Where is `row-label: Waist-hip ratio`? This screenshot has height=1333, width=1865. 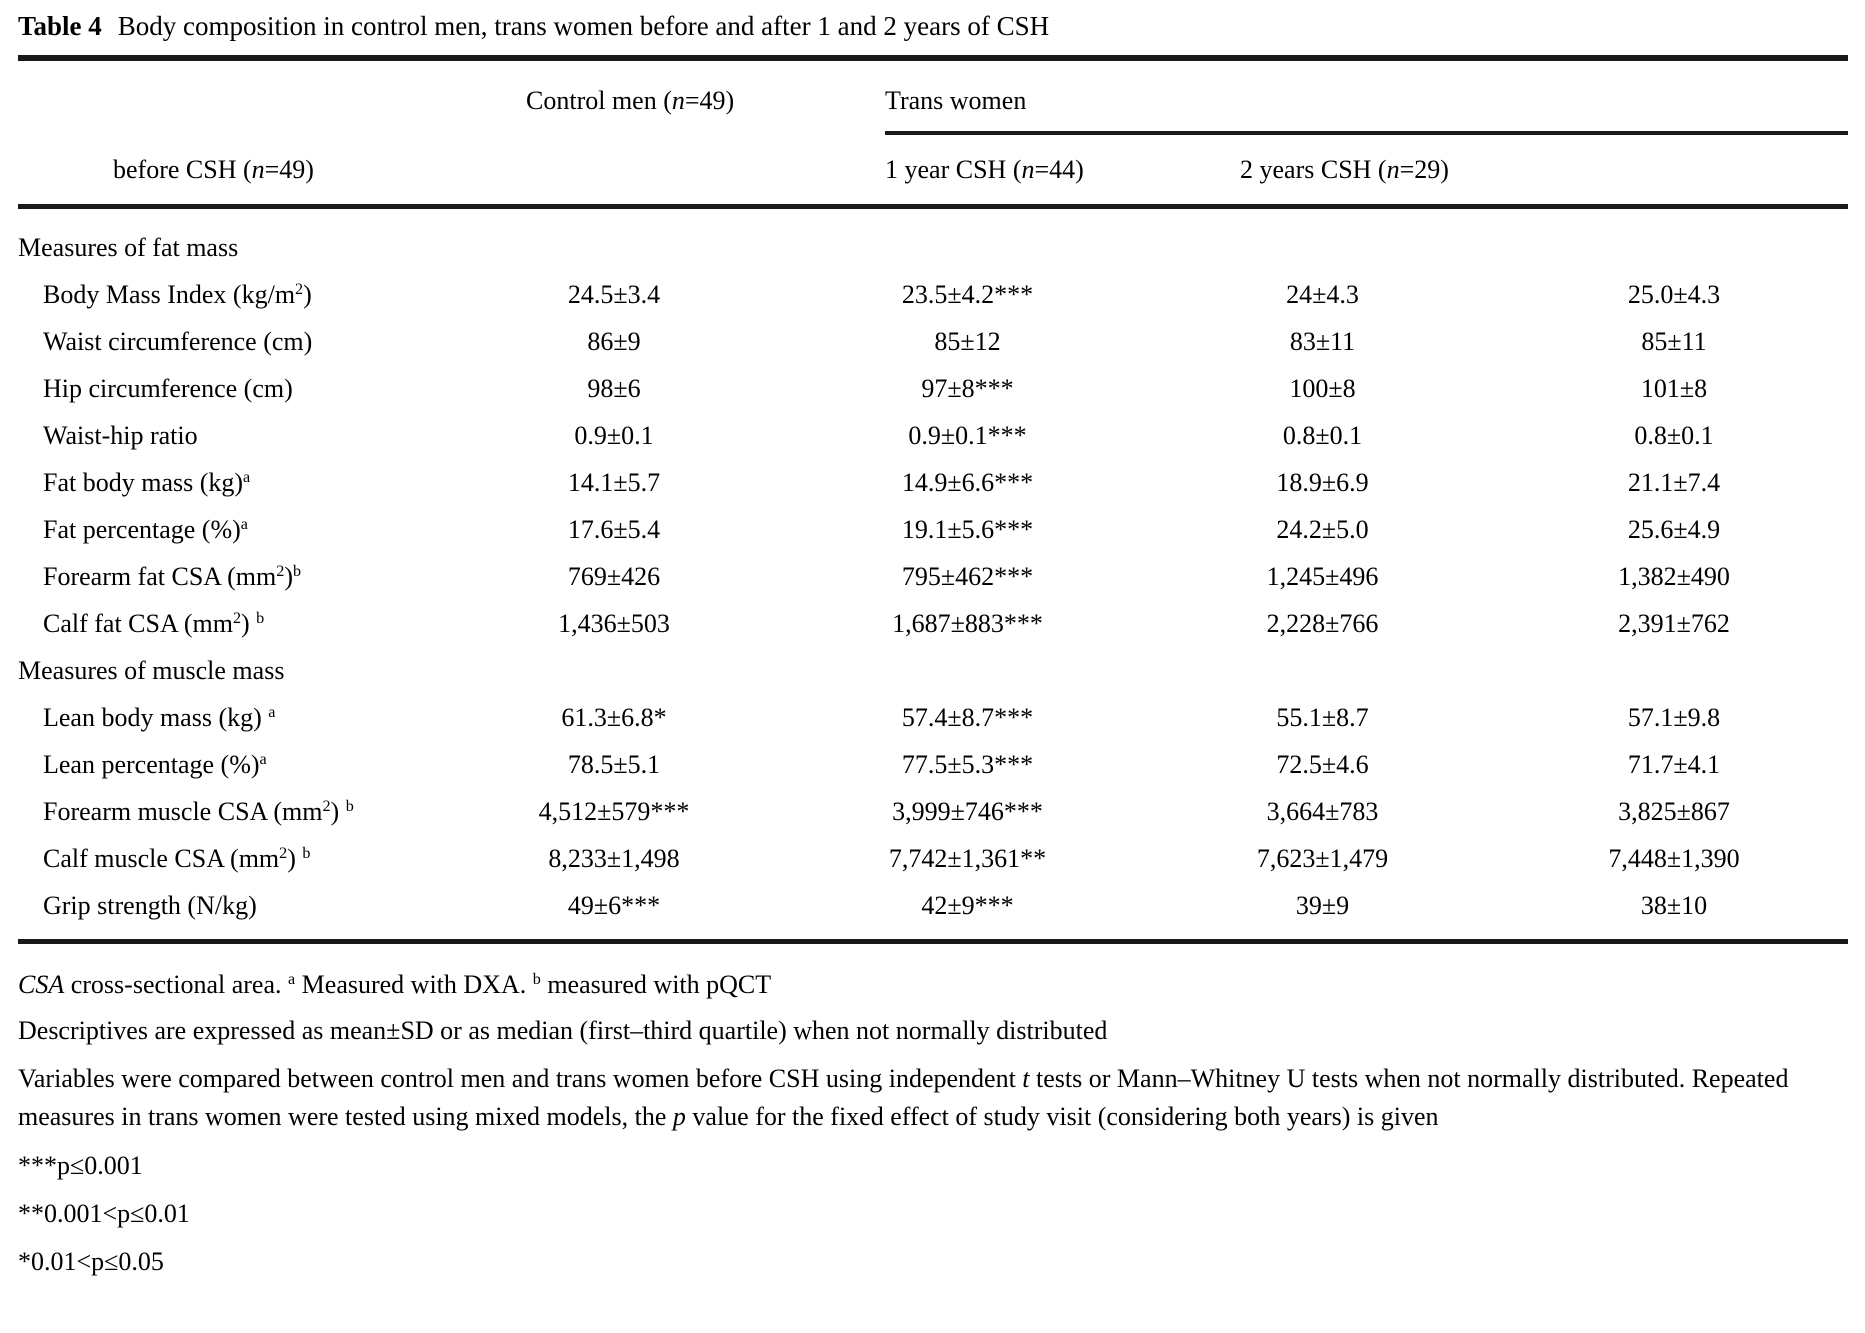
row-label: Waist-hip ratio is located at coordinates (120, 435).